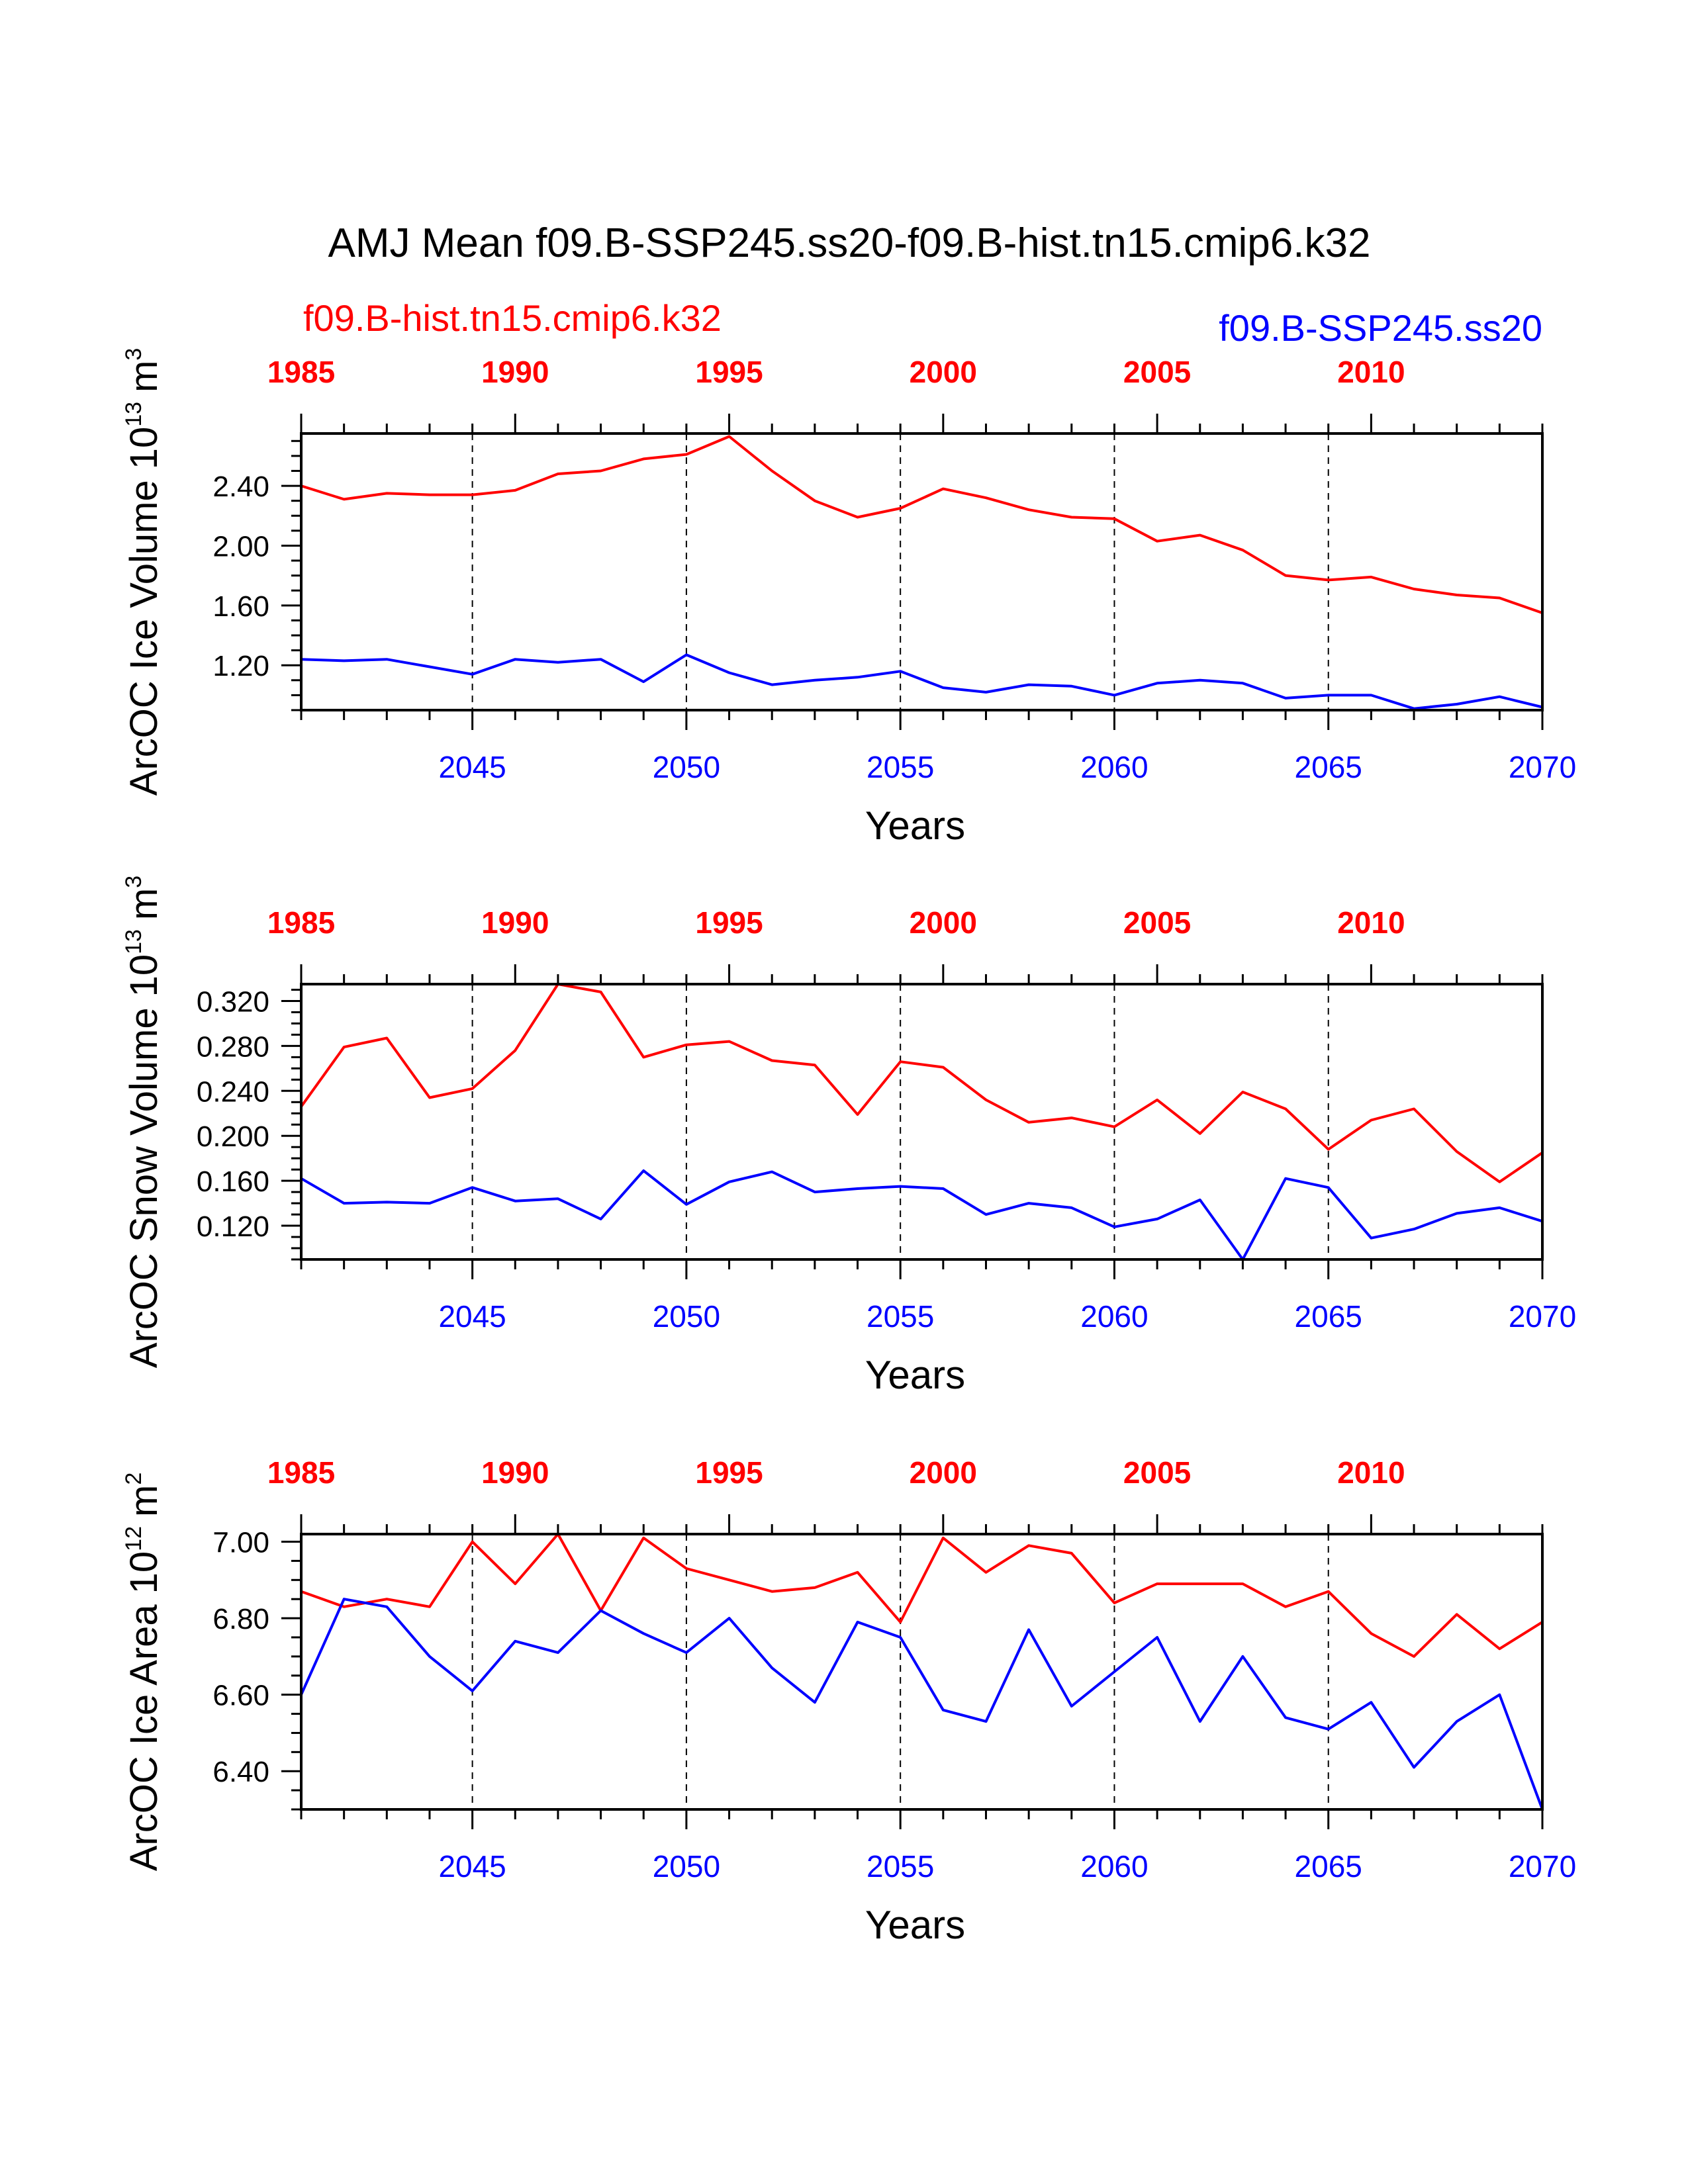 The width and height of the screenshot is (1688, 2184). What do you see at coordinates (512, 318) in the screenshot?
I see `legend-hist-label: f09.B-hist.tn15.cmip6.k32` at bounding box center [512, 318].